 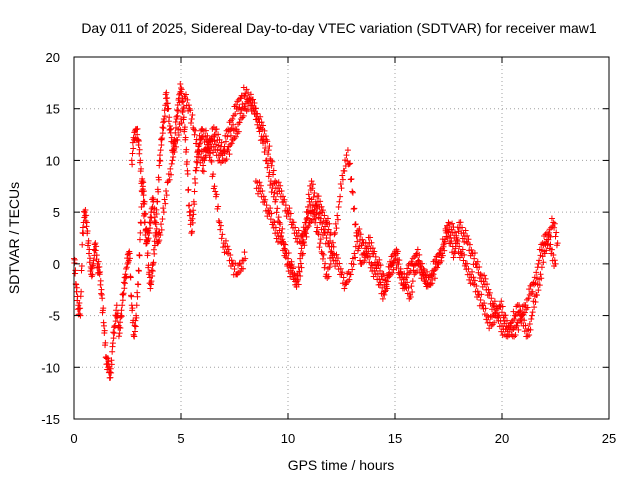 What do you see at coordinates (609, 438) in the screenshot?
I see `x-tick-label: 25` at bounding box center [609, 438].